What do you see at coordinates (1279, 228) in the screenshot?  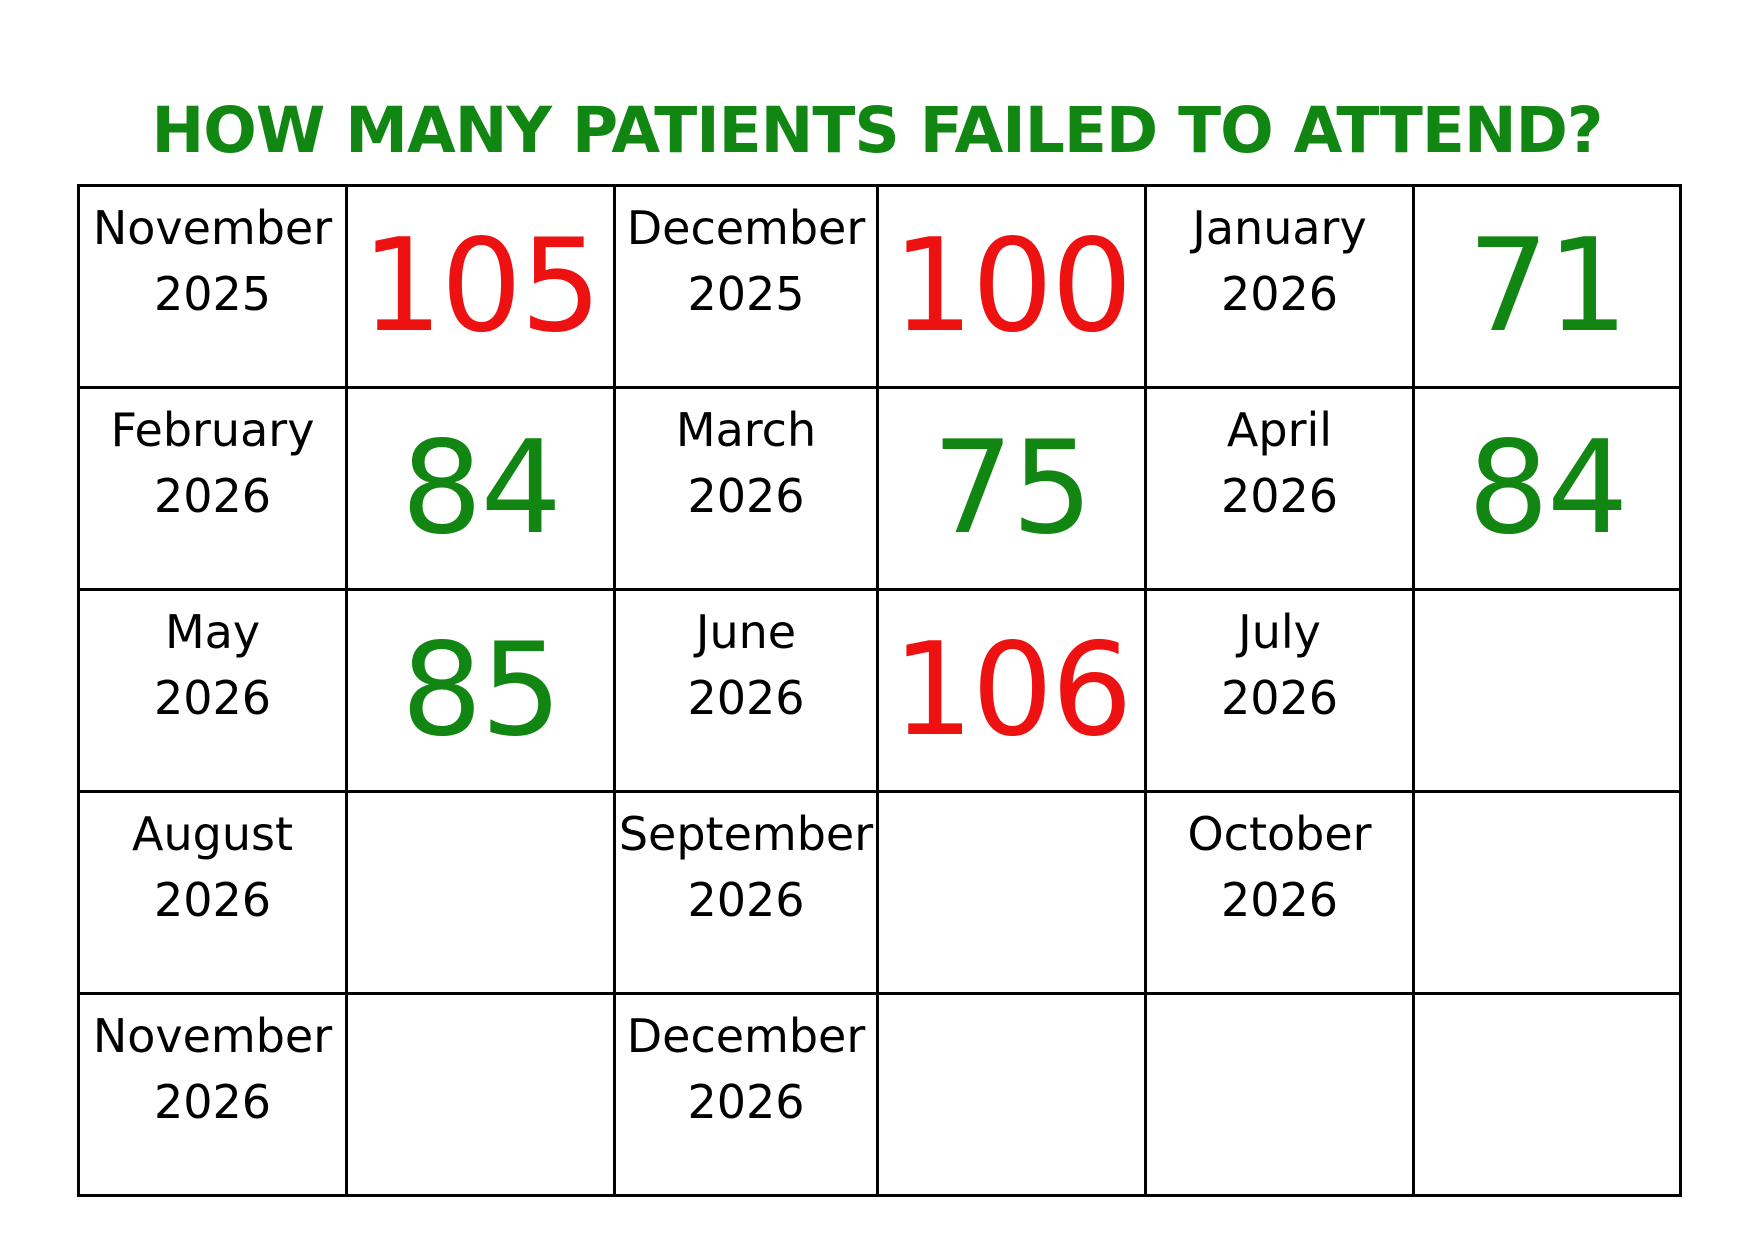 I see `month-name: January` at bounding box center [1279, 228].